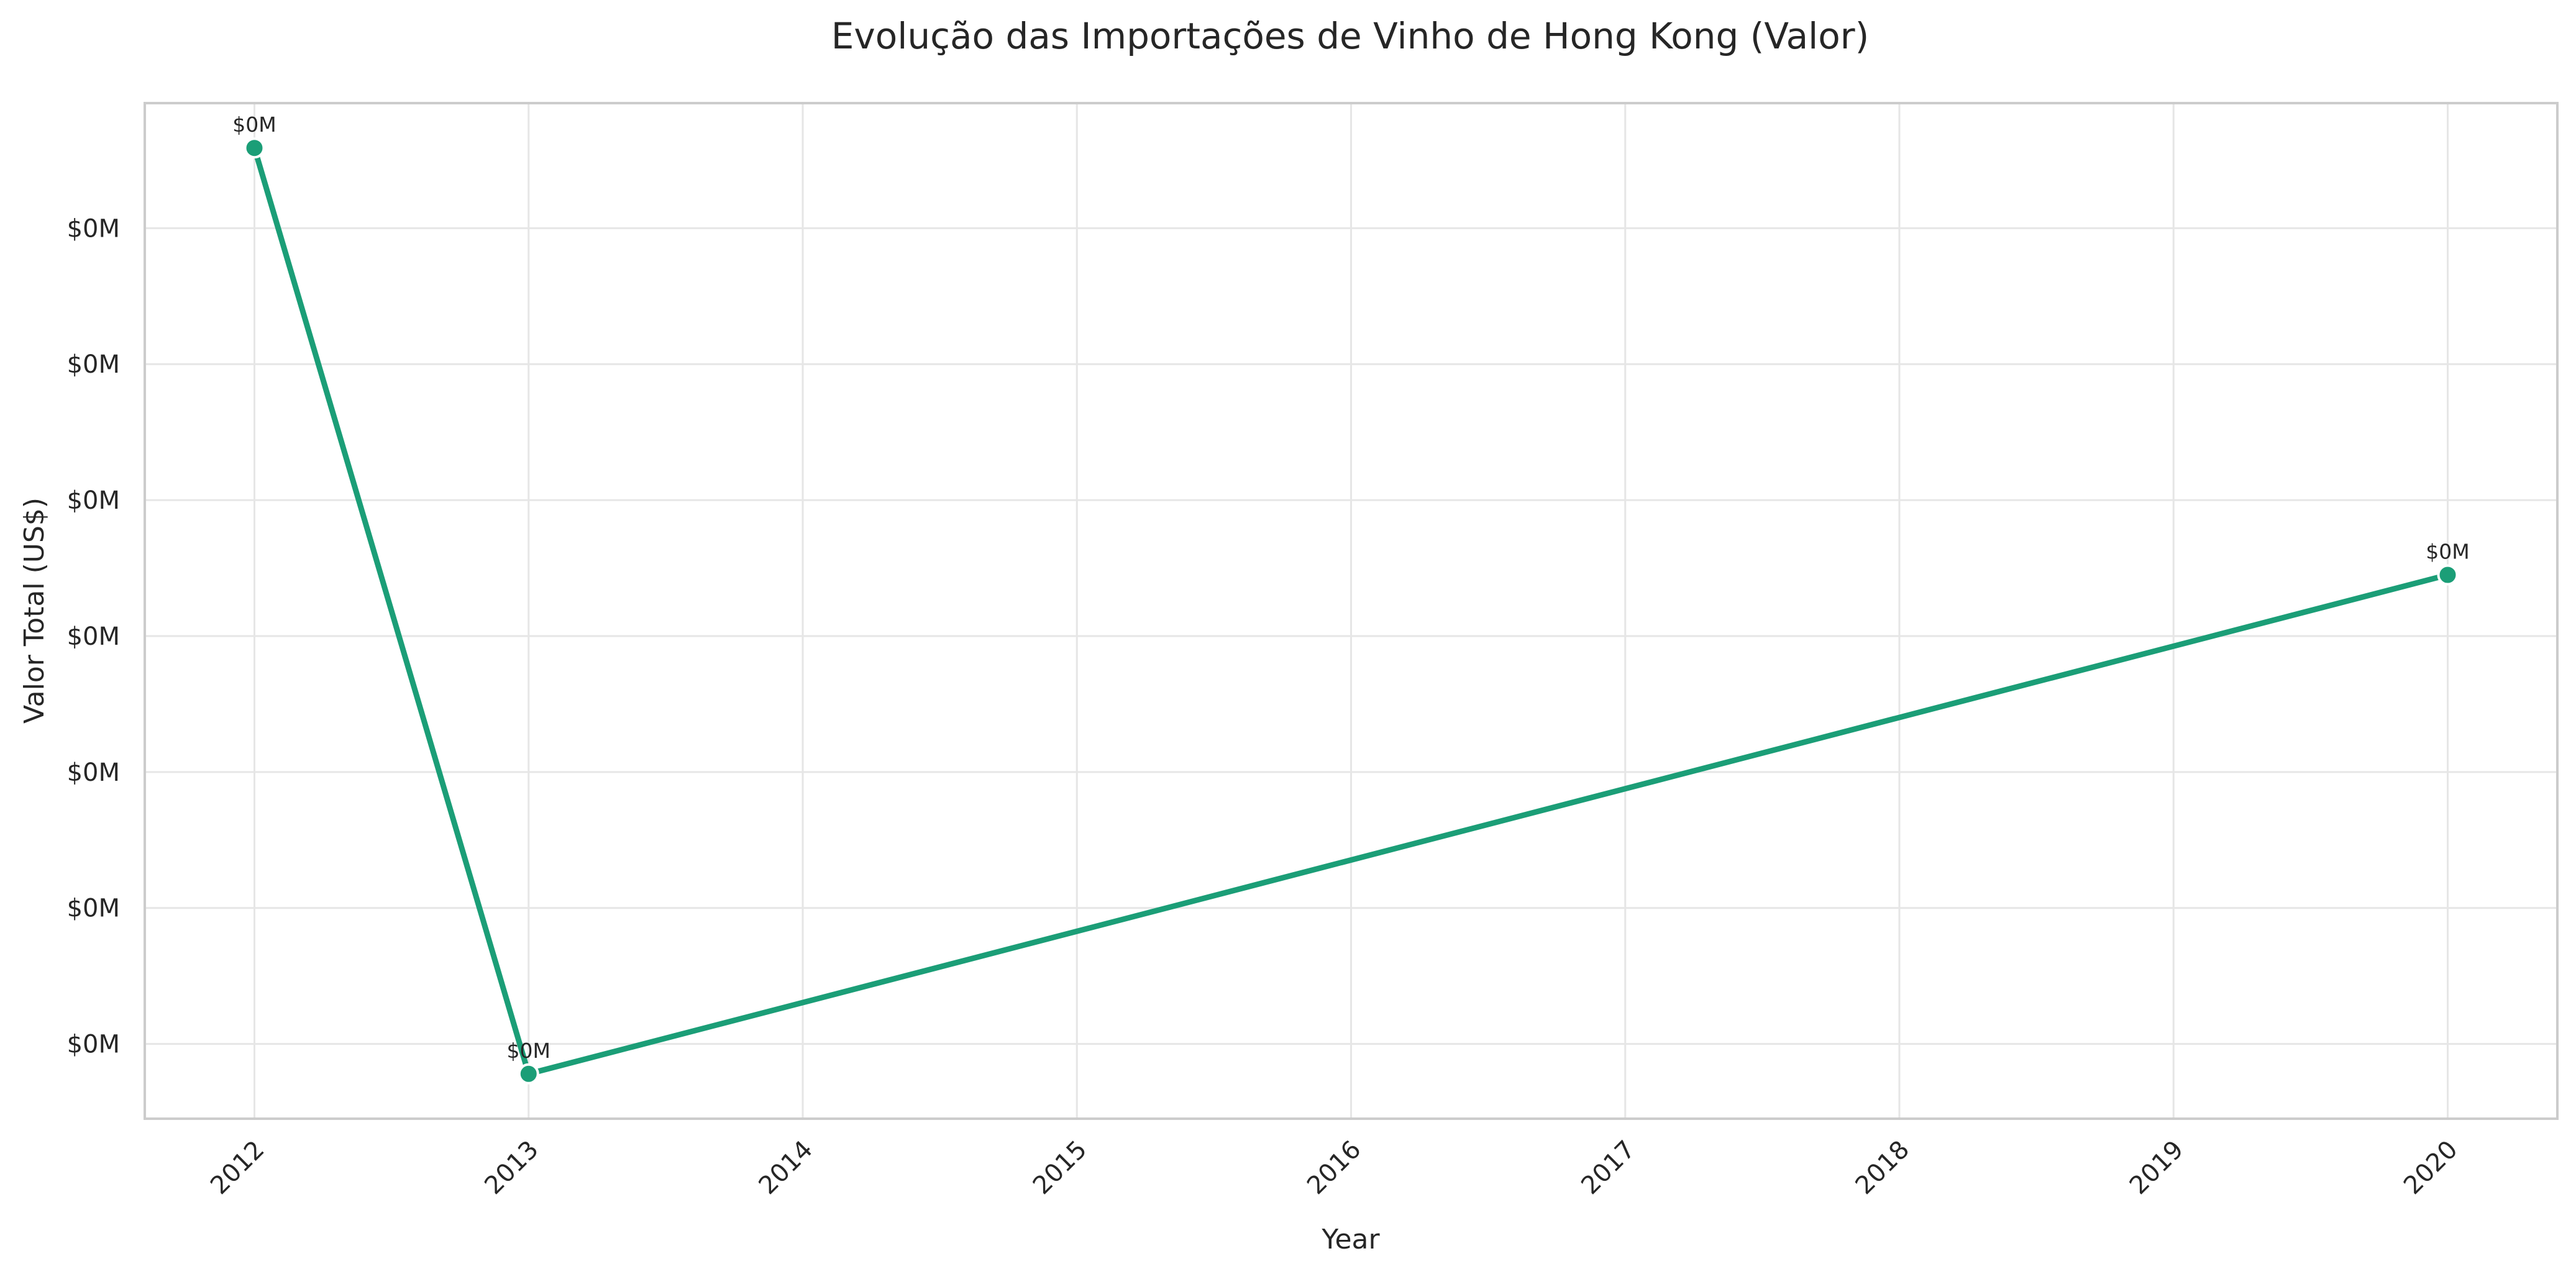 This screenshot has height=1274, width=2576. I want to click on y-tick-labels: $0M $0M $0M $0M $0M $0M $0M, so click(93, 636).